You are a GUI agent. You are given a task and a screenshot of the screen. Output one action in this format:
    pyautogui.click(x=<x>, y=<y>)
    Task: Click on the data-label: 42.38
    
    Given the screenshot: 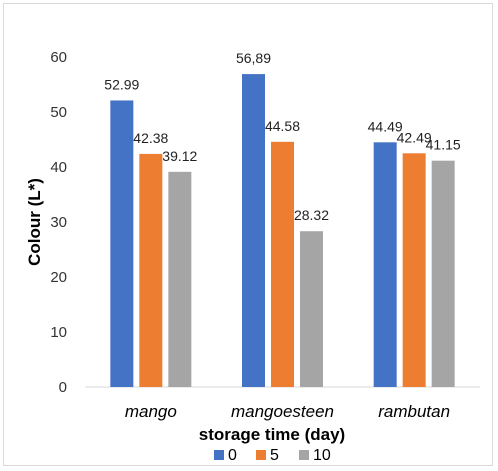 What is the action you would take?
    pyautogui.click(x=150, y=138)
    